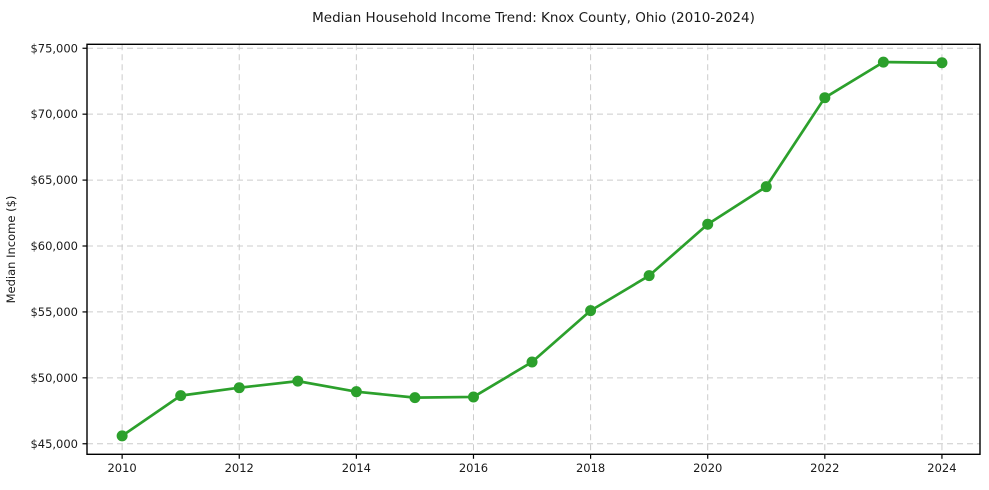 The width and height of the screenshot is (989, 490). What do you see at coordinates (121, 468) in the screenshot?
I see `x-tick-label: 2010` at bounding box center [121, 468].